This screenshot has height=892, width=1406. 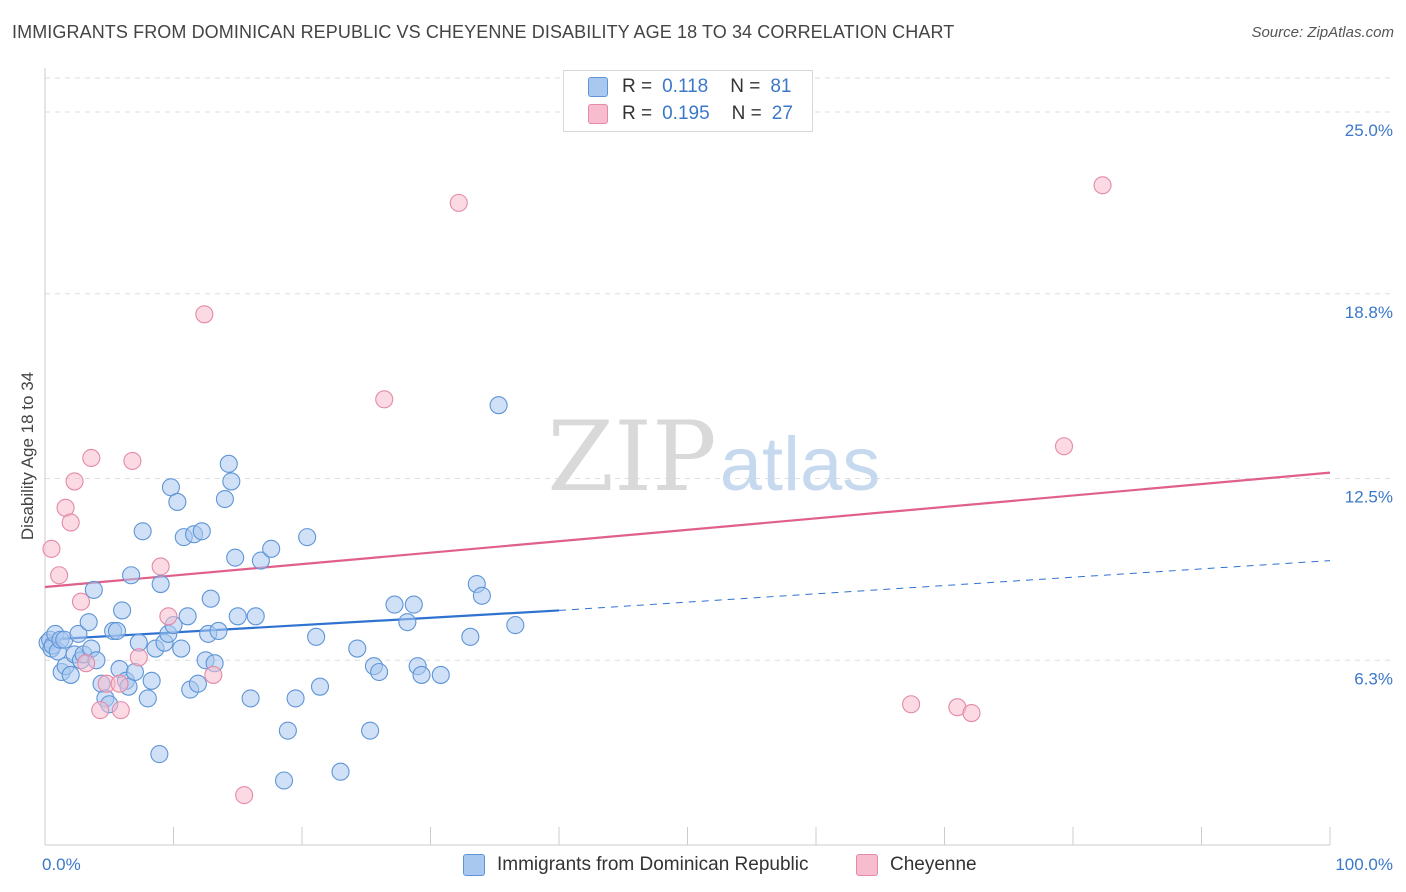 I want to click on legend-item-dominican: Immigrants from Dominican Republic, so click(x=636, y=865).